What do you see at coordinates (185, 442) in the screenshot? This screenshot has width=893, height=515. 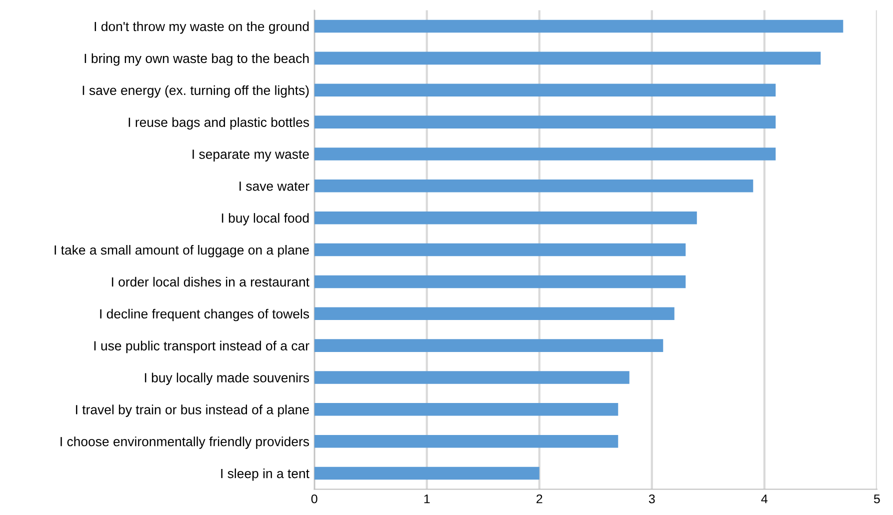 I see `y-tick-label: I choose environmentally friendly providers` at bounding box center [185, 442].